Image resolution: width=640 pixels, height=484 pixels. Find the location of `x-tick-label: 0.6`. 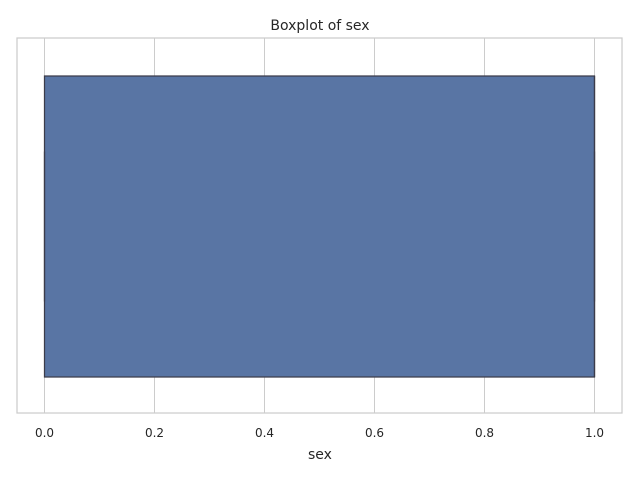

x-tick-label: 0.6 is located at coordinates (374, 433).